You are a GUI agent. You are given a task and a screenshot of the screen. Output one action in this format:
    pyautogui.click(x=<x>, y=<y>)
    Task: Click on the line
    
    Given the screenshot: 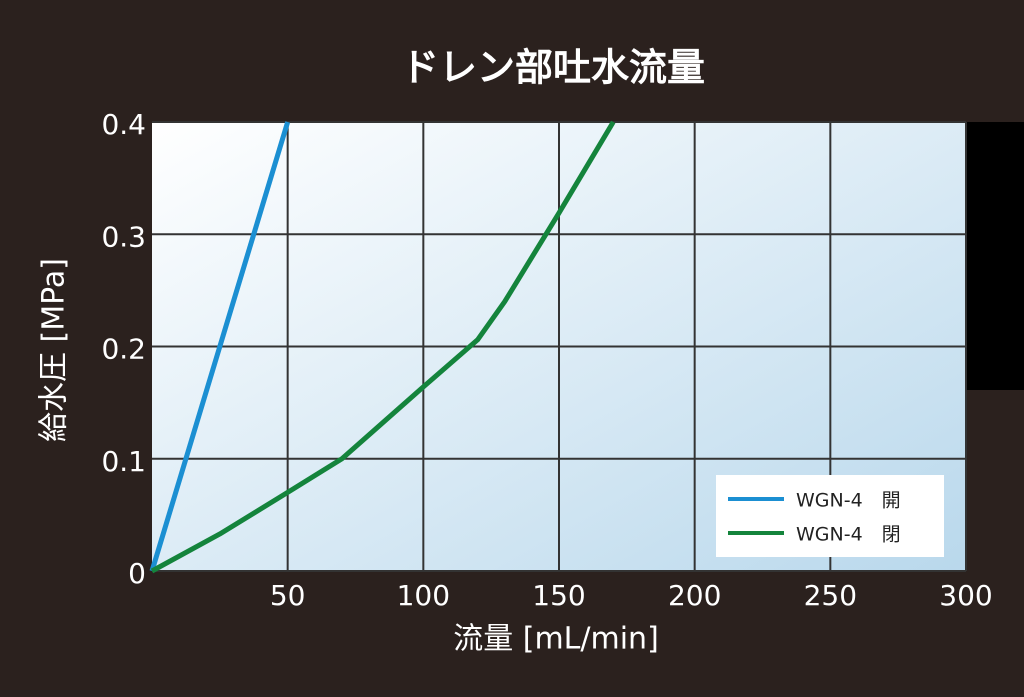 What is the action you would take?
    pyautogui.click(x=220, y=346)
    